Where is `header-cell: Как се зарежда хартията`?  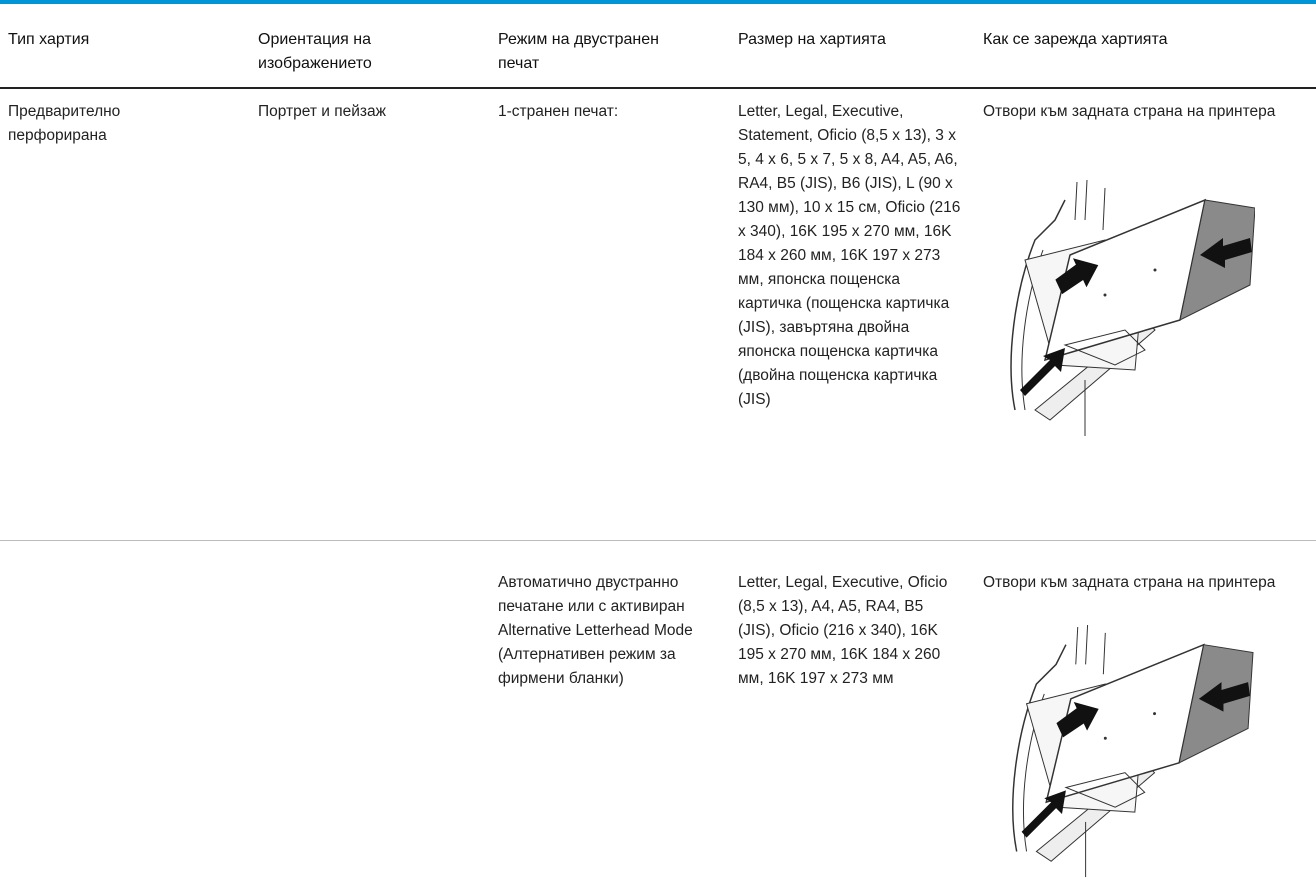 header-cell: Как се зарежда хартията is located at coordinates (1075, 39).